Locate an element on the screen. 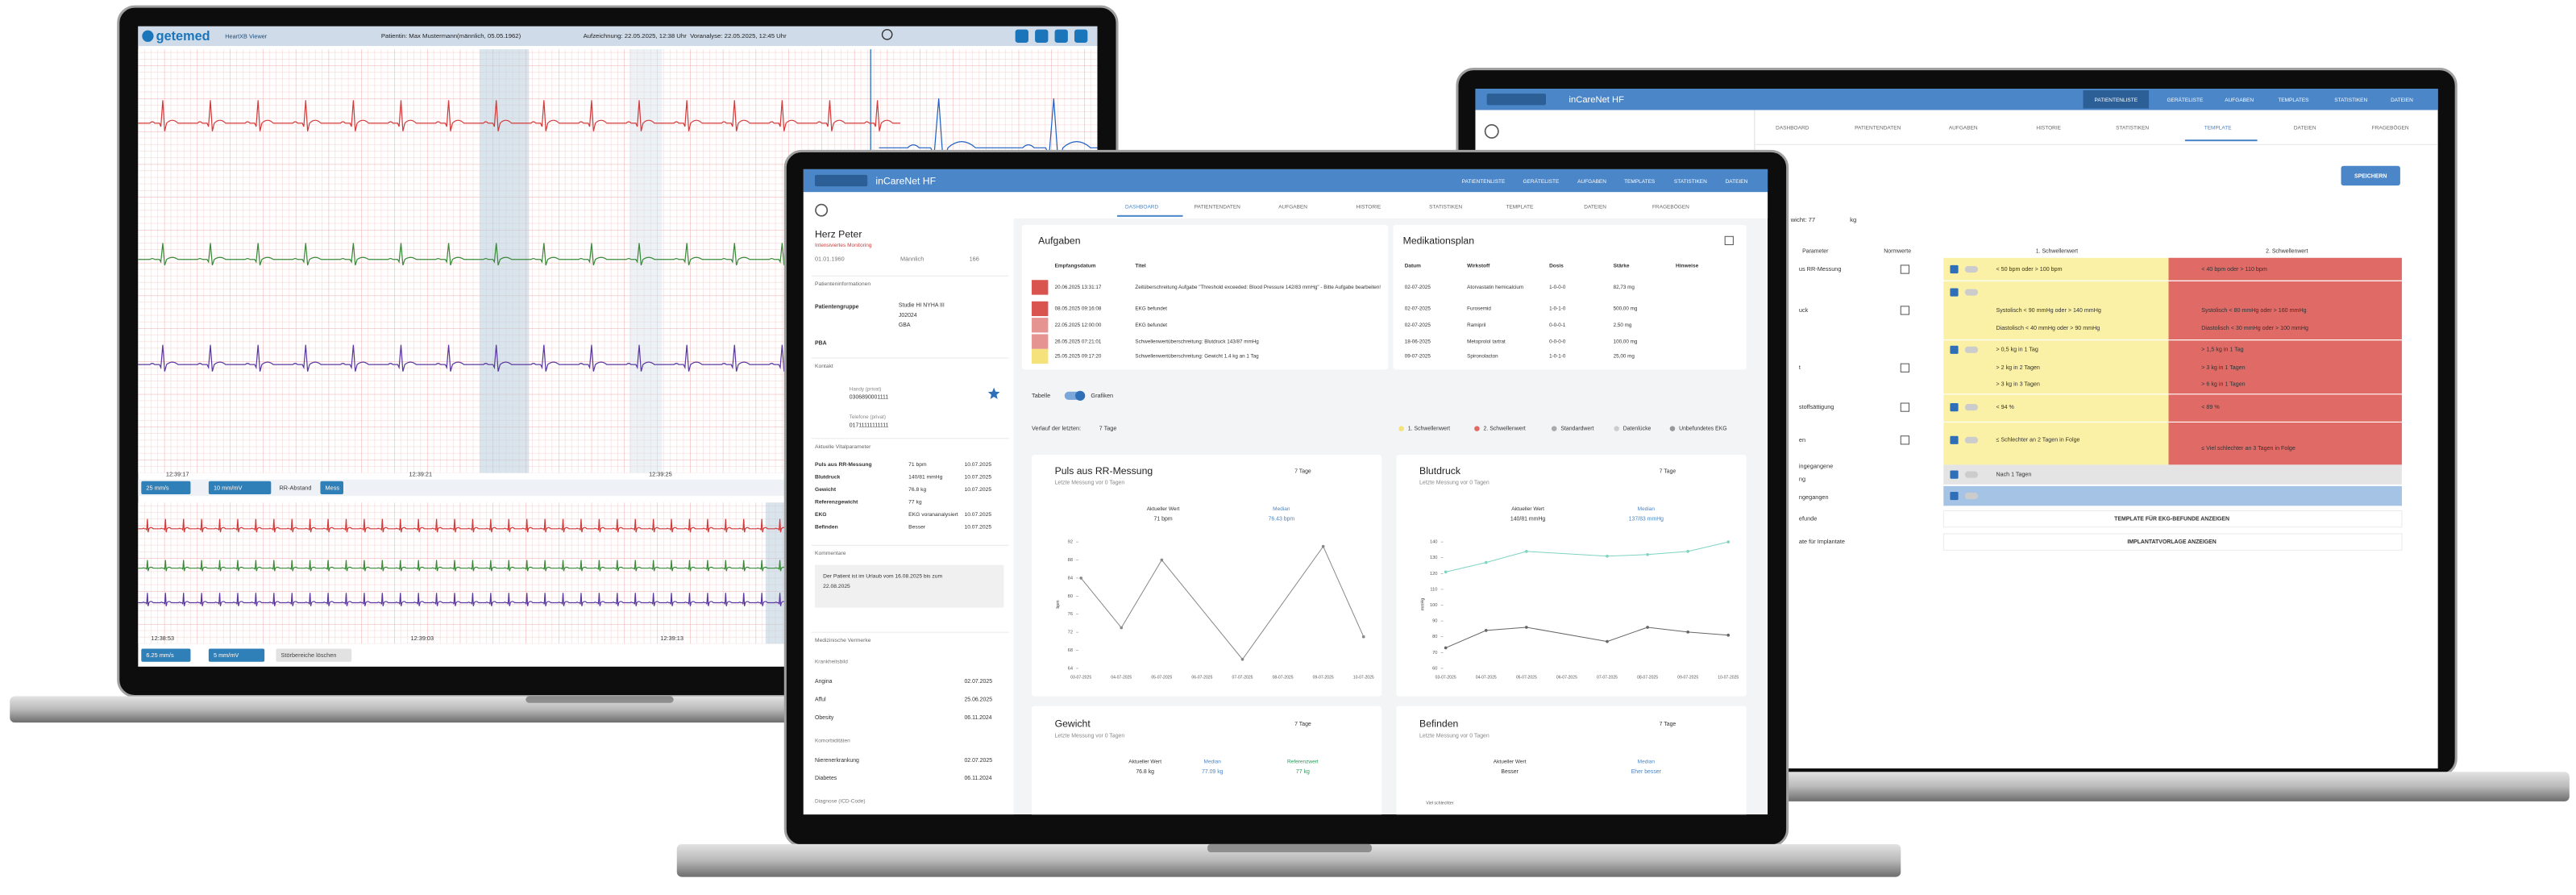 Image resolution: width=2576 pixels, height=895 pixels. control-label: 10 mm/mV is located at coordinates (228, 487).